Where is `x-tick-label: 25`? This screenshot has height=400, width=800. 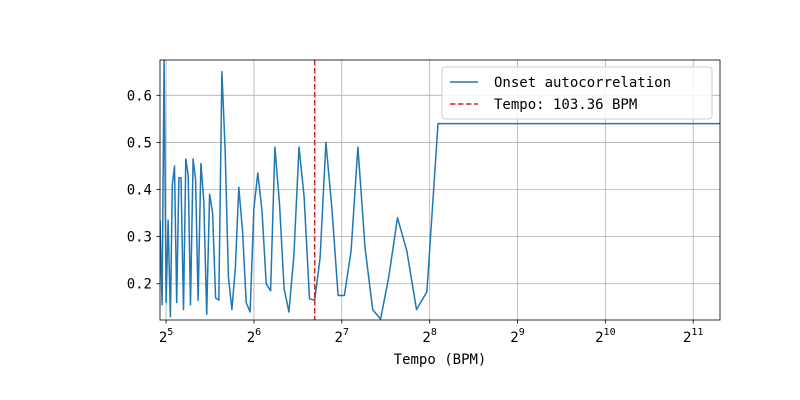
x-tick-label: 25 is located at coordinates (166, 336).